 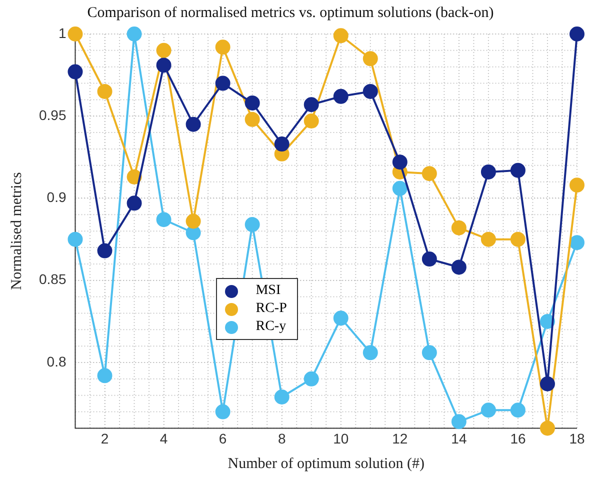 What do you see at coordinates (290, 12) in the screenshot?
I see `chart-title: Comparison of normalised metrics vs. optimum solutions (back-on)` at bounding box center [290, 12].